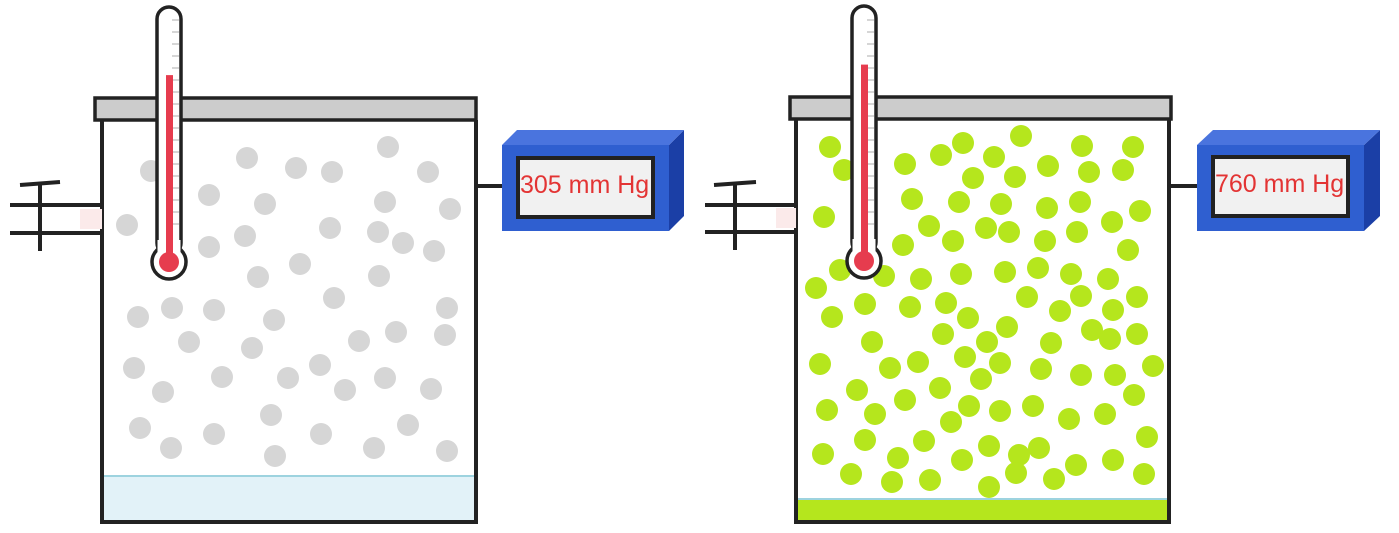  Describe the element at coordinates (980, 108) in the screenshot. I see `right-lid` at that location.